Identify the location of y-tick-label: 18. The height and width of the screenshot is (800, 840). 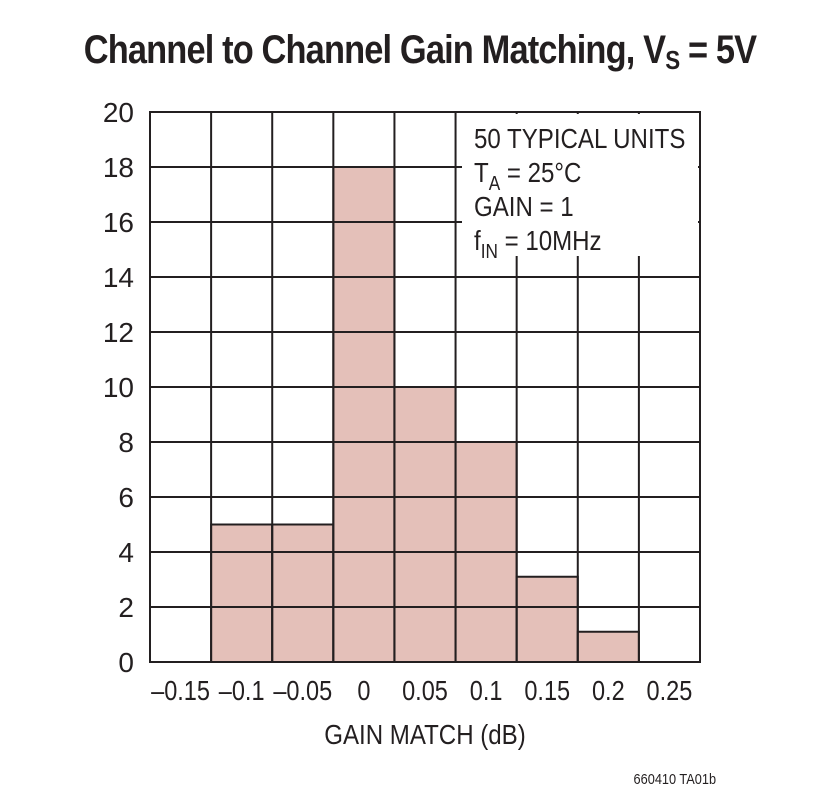
(118, 167).